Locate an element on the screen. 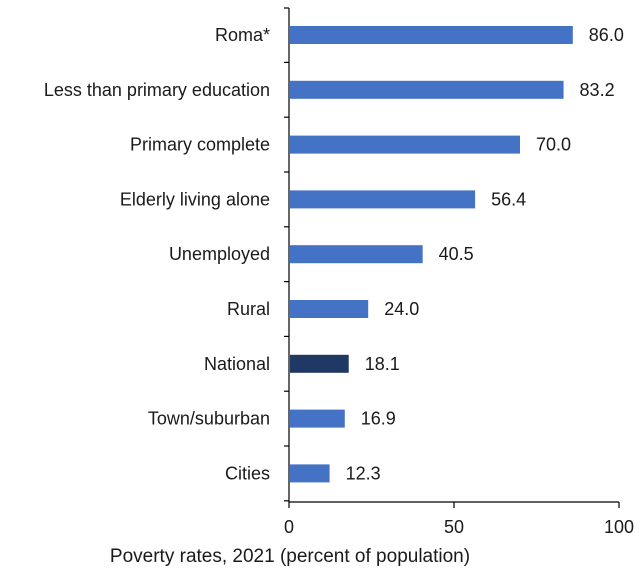 The image size is (641, 572). value-label-town-suburban: 16.9 is located at coordinates (378, 419).